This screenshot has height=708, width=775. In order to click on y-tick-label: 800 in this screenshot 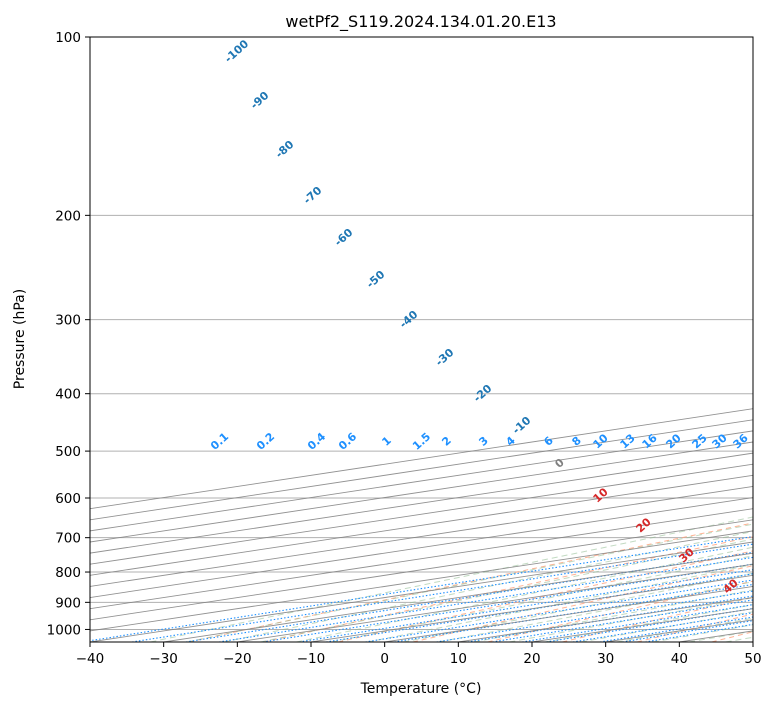, I will do `click(68, 573)`.